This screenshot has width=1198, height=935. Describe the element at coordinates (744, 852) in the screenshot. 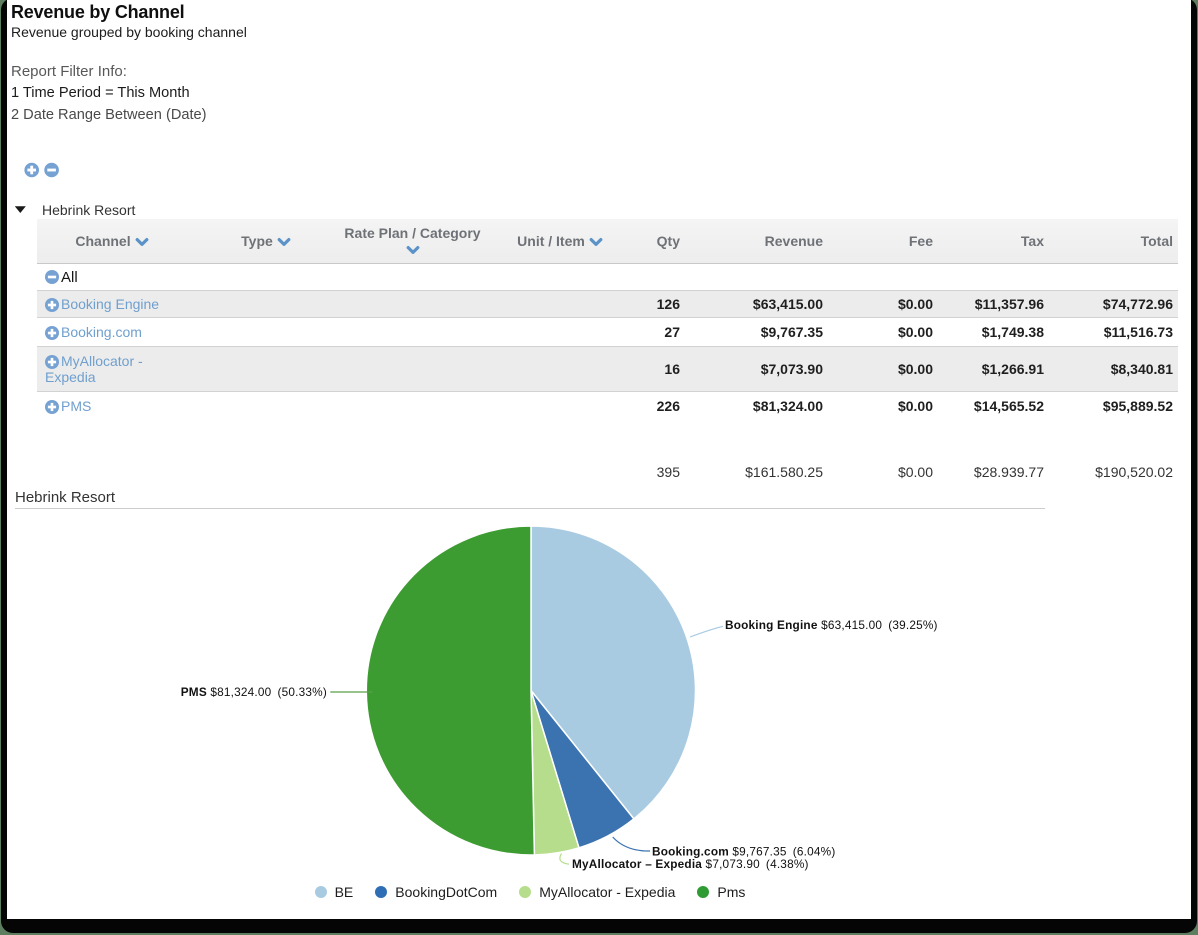

I see `svg-text: Booking.com $9,767.35 (6.04%)` at that location.